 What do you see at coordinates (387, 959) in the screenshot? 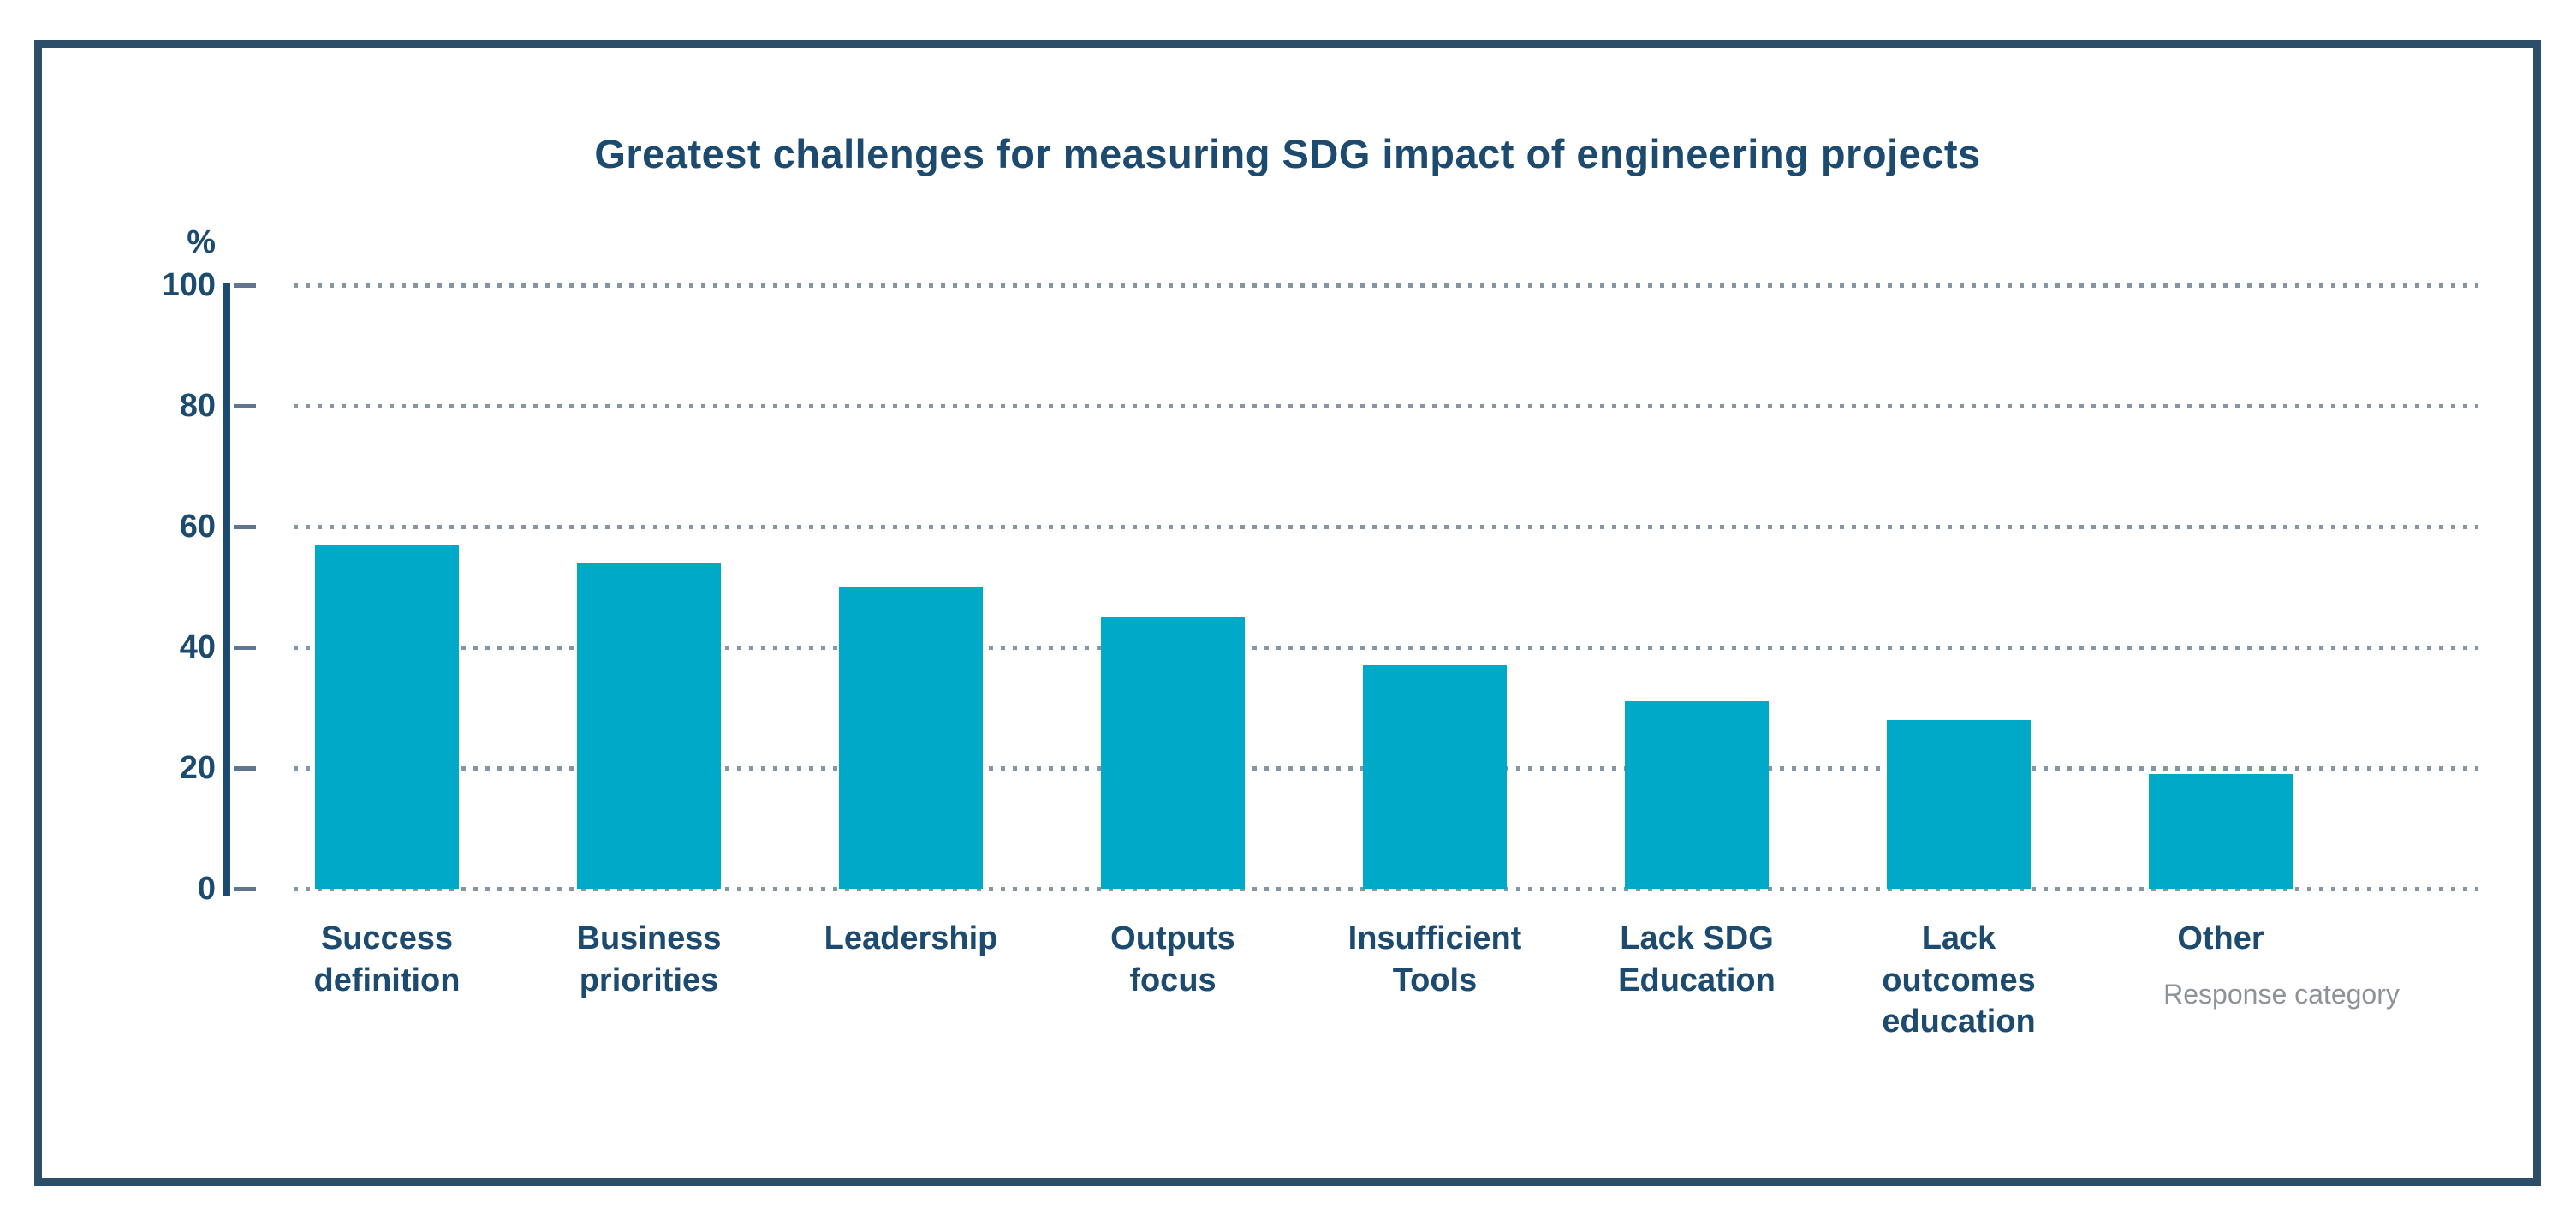
I see `category-label-1: Success definition` at bounding box center [387, 959].